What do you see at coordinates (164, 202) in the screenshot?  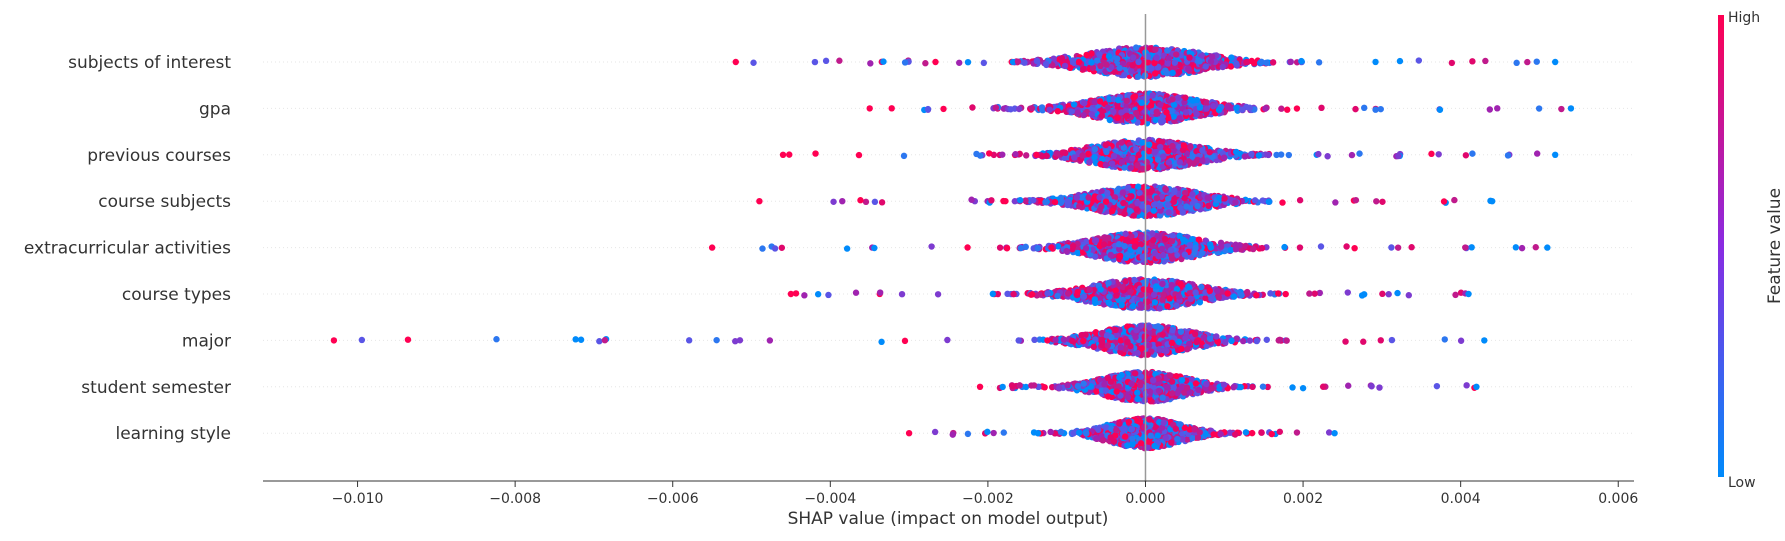 I see `feature-label: course subjects` at bounding box center [164, 202].